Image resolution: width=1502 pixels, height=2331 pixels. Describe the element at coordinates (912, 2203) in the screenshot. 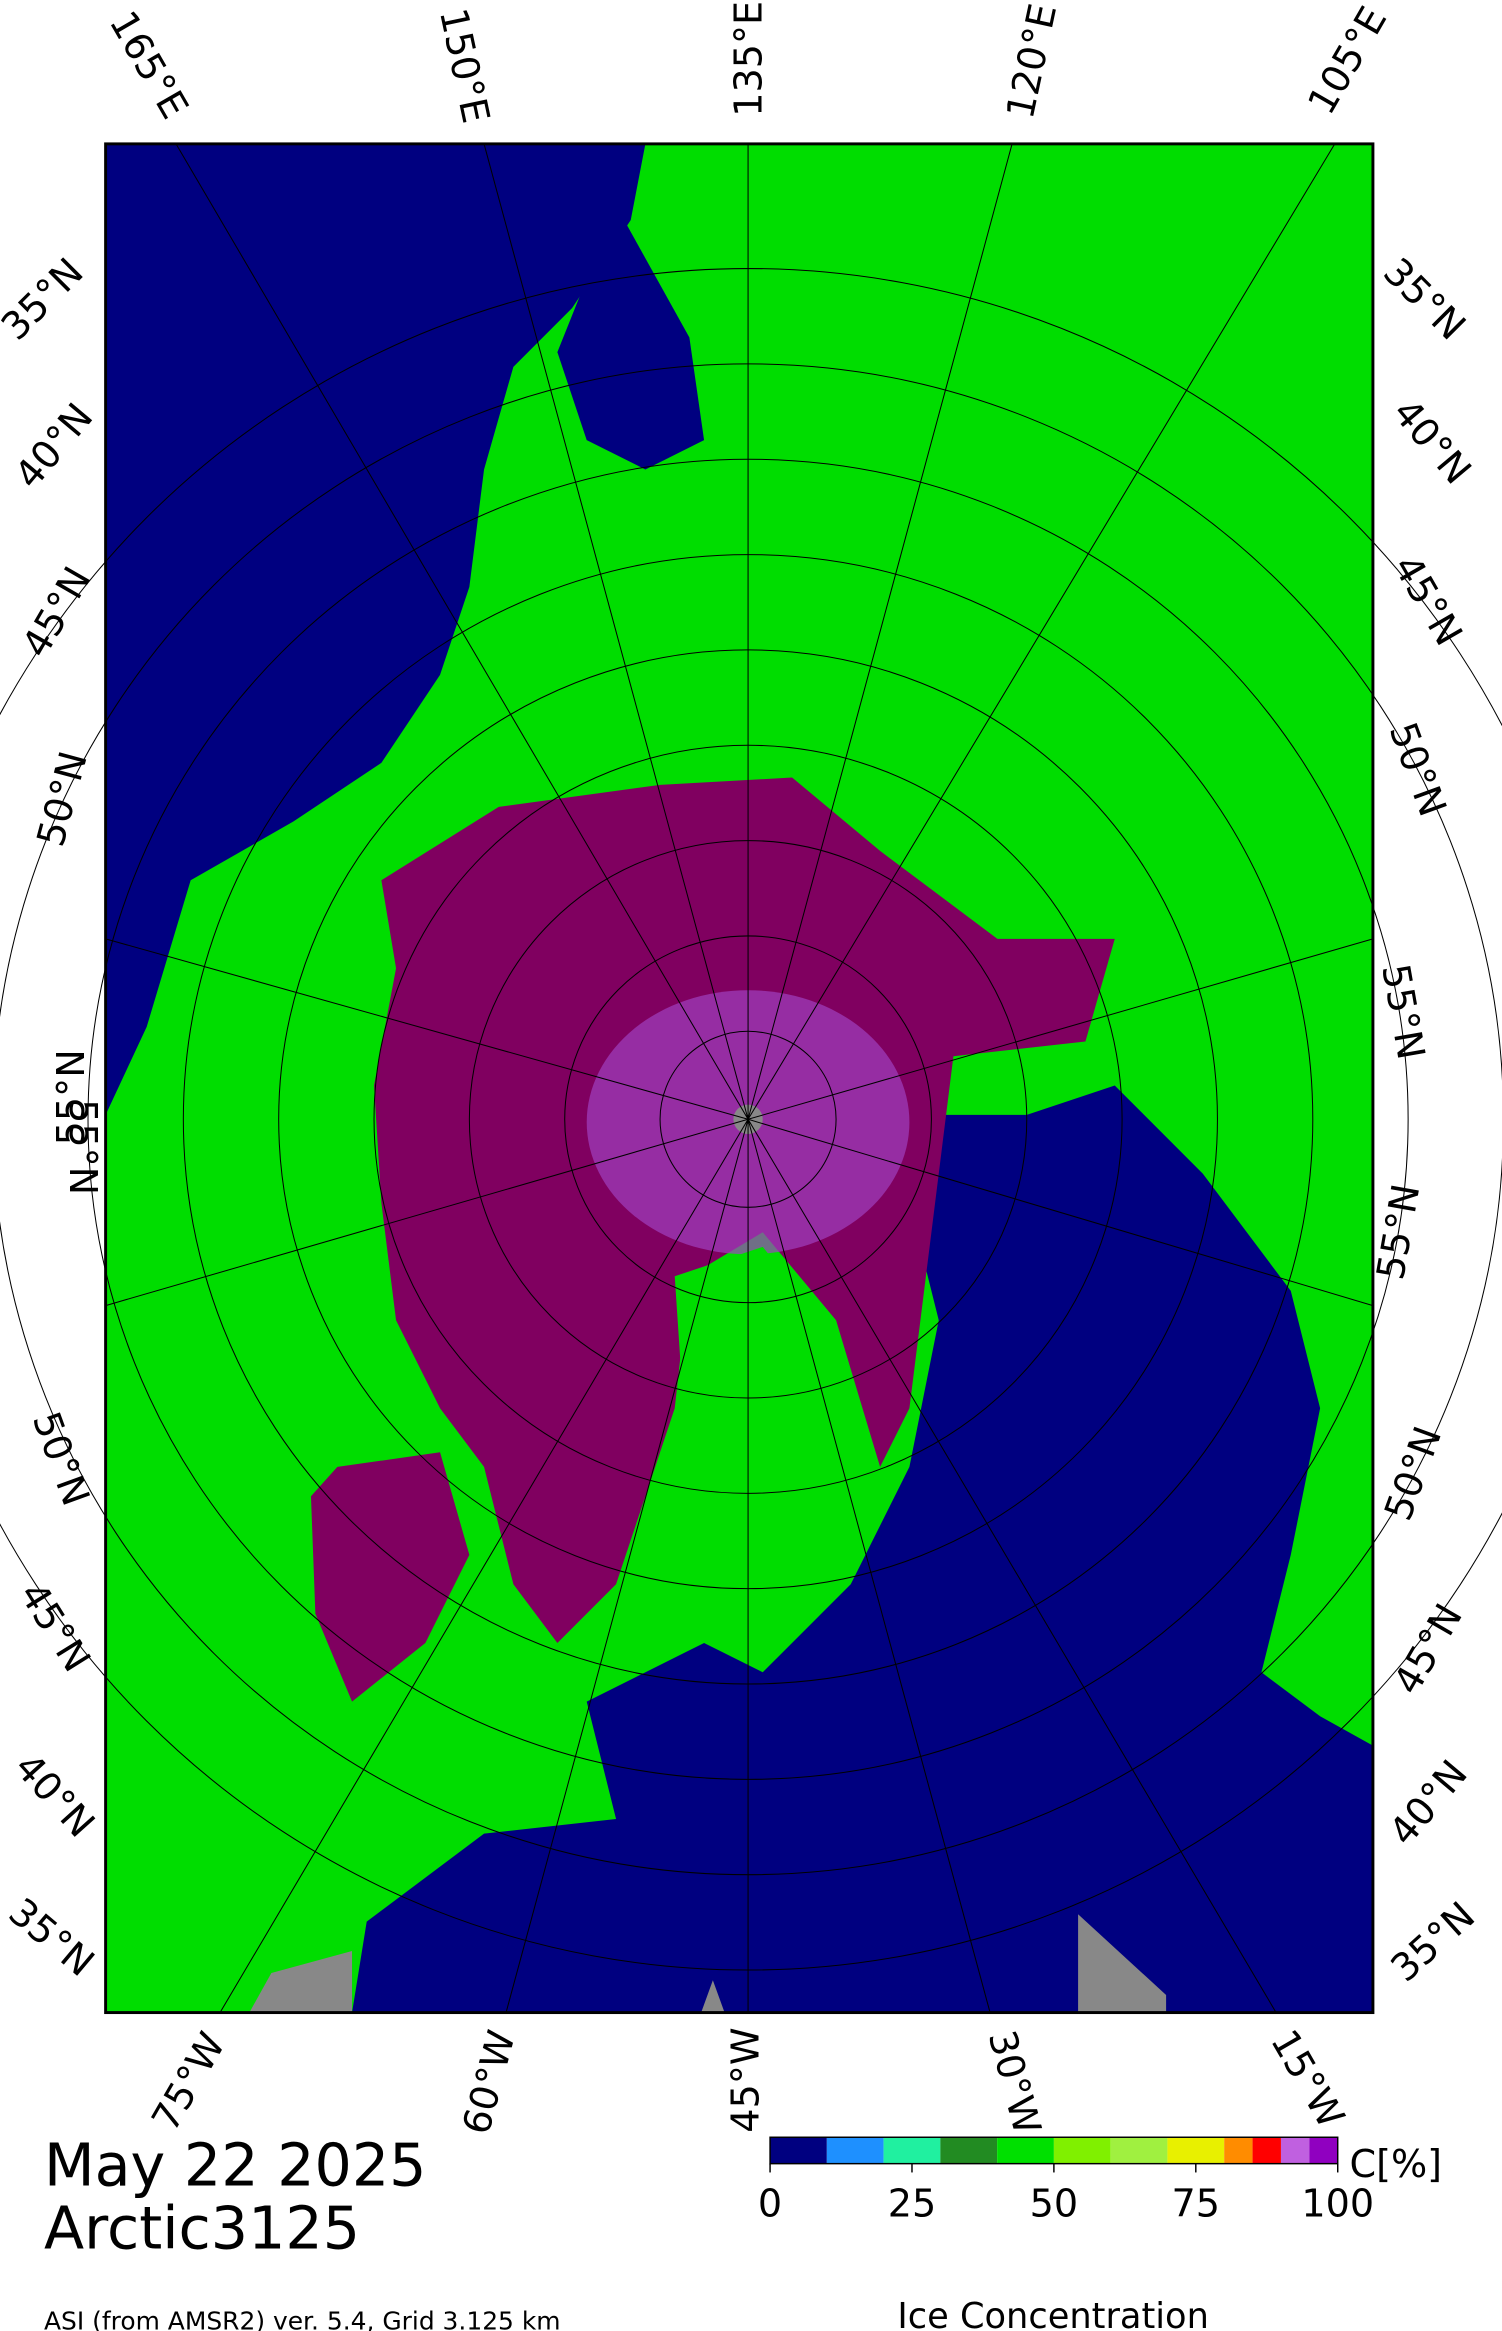

I see `colorbar-tick-label: 25` at that location.